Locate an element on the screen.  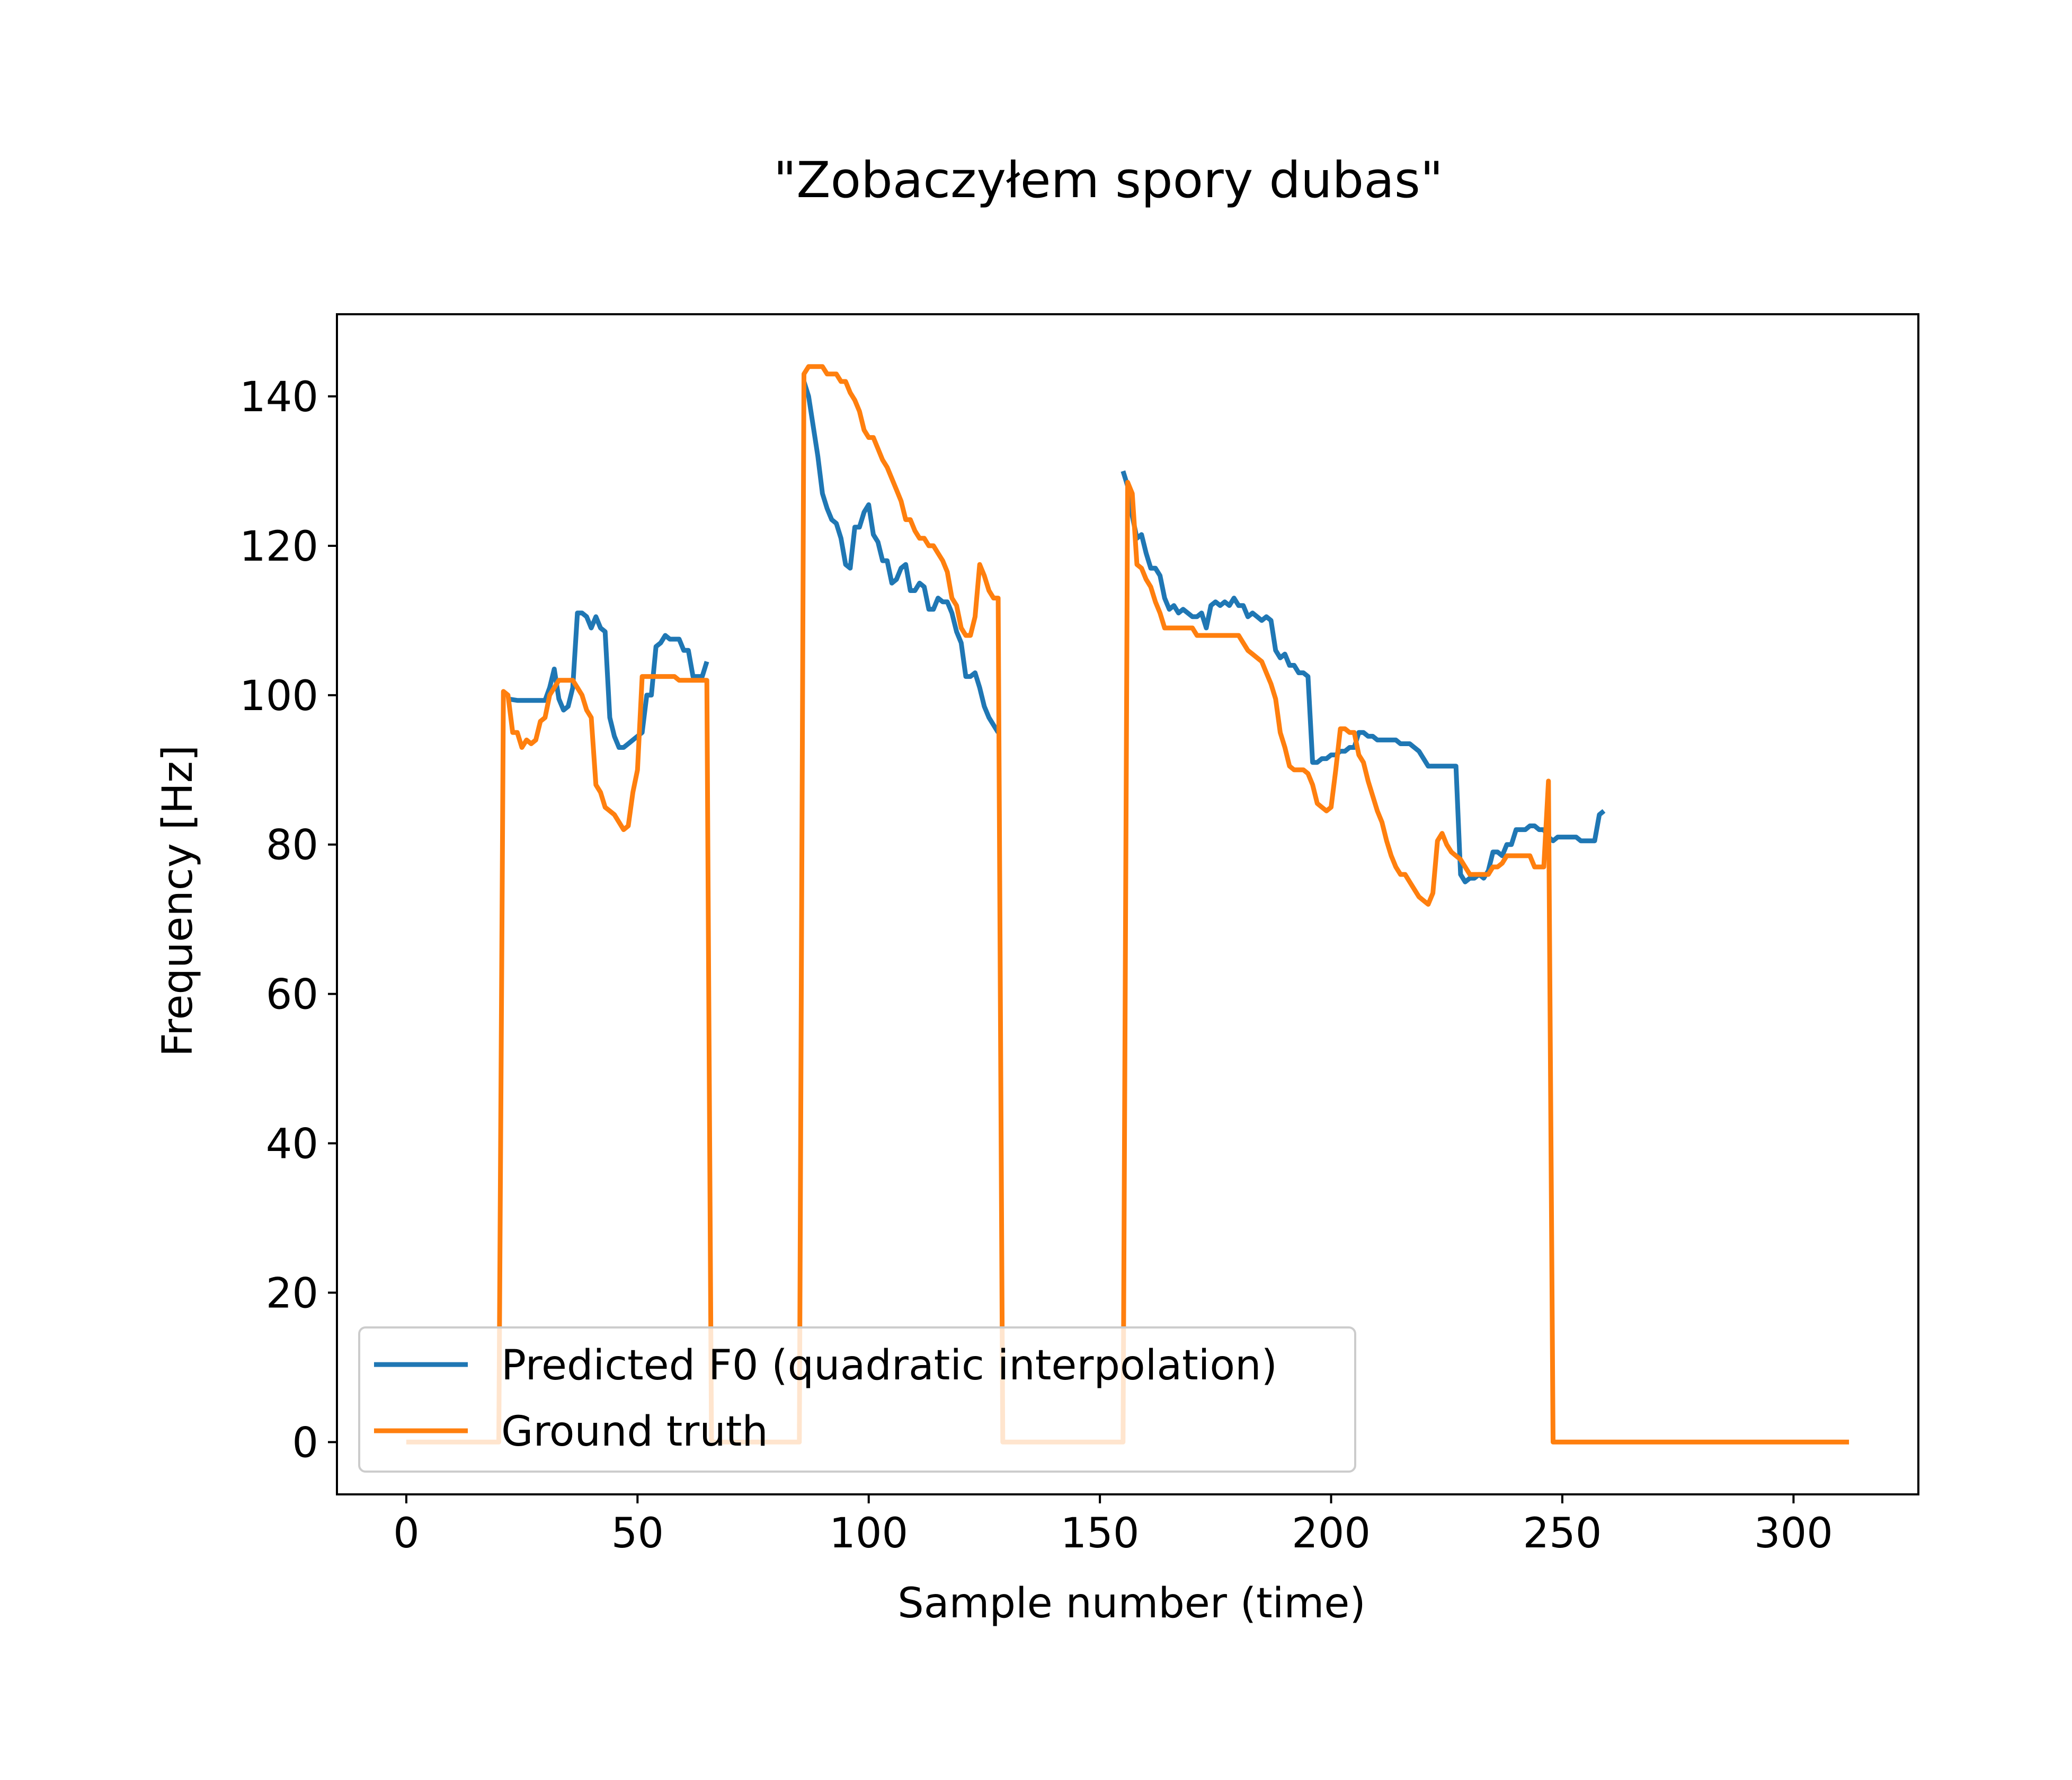
y-tick-label: 0 is located at coordinates (305, 1443).